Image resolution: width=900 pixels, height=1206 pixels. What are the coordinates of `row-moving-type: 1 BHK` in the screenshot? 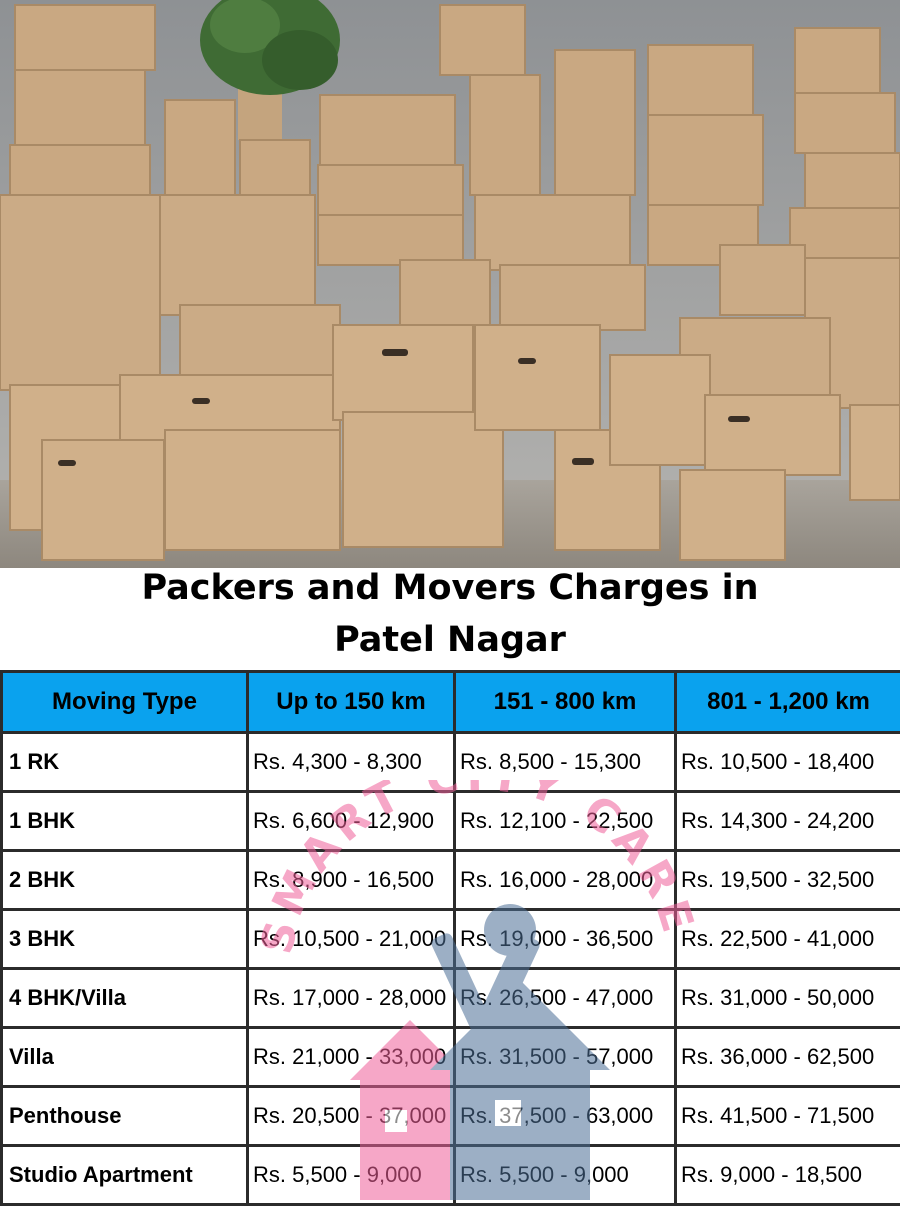 It's located at (125, 821).